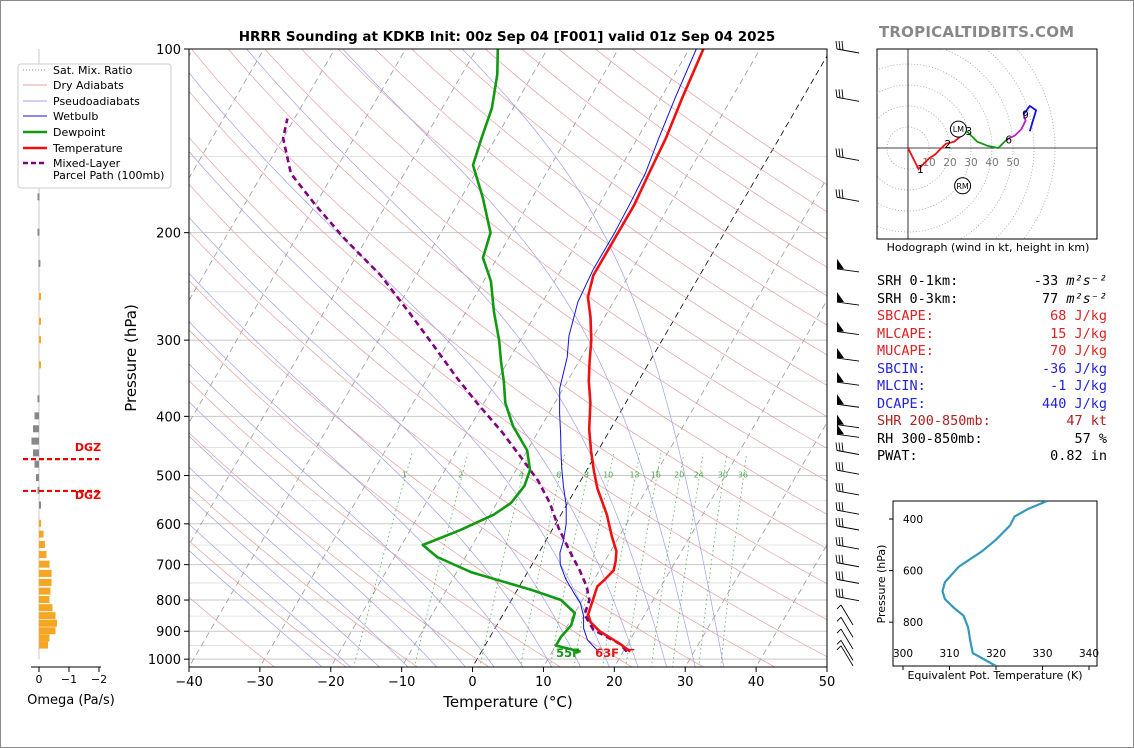 This screenshot has height=748, width=1134. I want to click on omega-axis-label: Omega (Pa/s), so click(71, 700).